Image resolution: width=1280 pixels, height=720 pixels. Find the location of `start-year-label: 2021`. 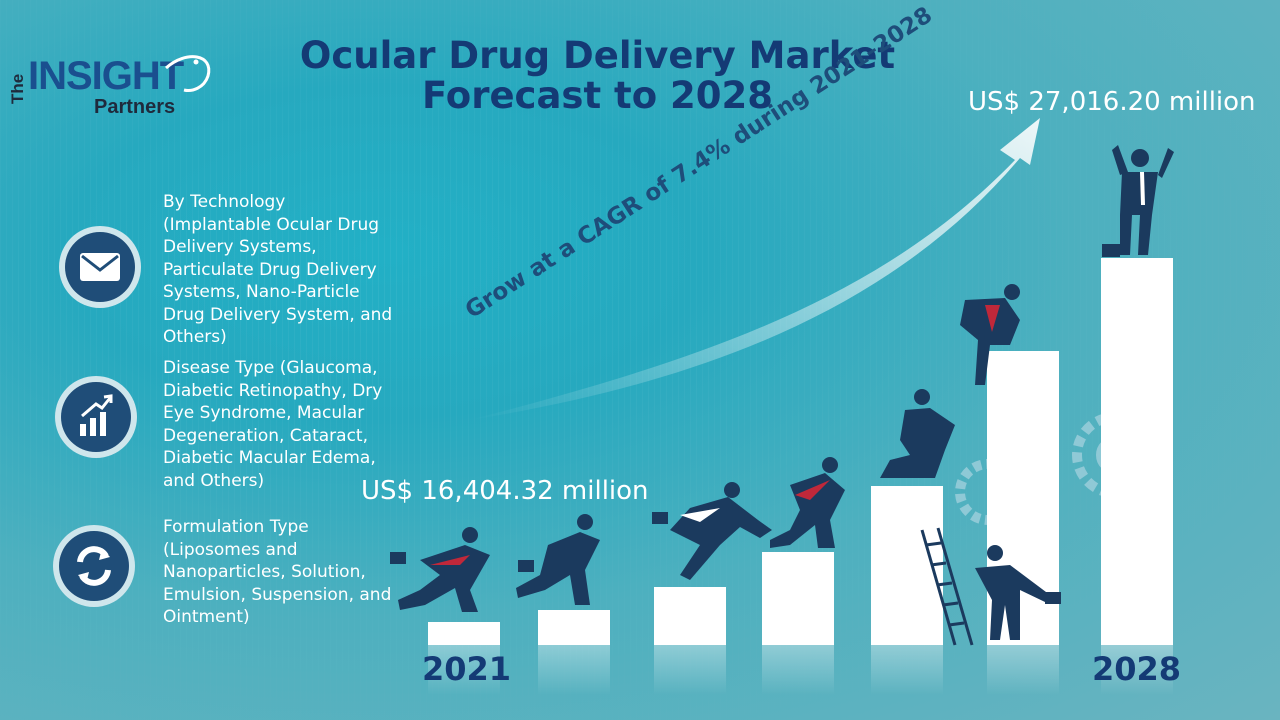

start-year-label: 2021 is located at coordinates (467, 669).